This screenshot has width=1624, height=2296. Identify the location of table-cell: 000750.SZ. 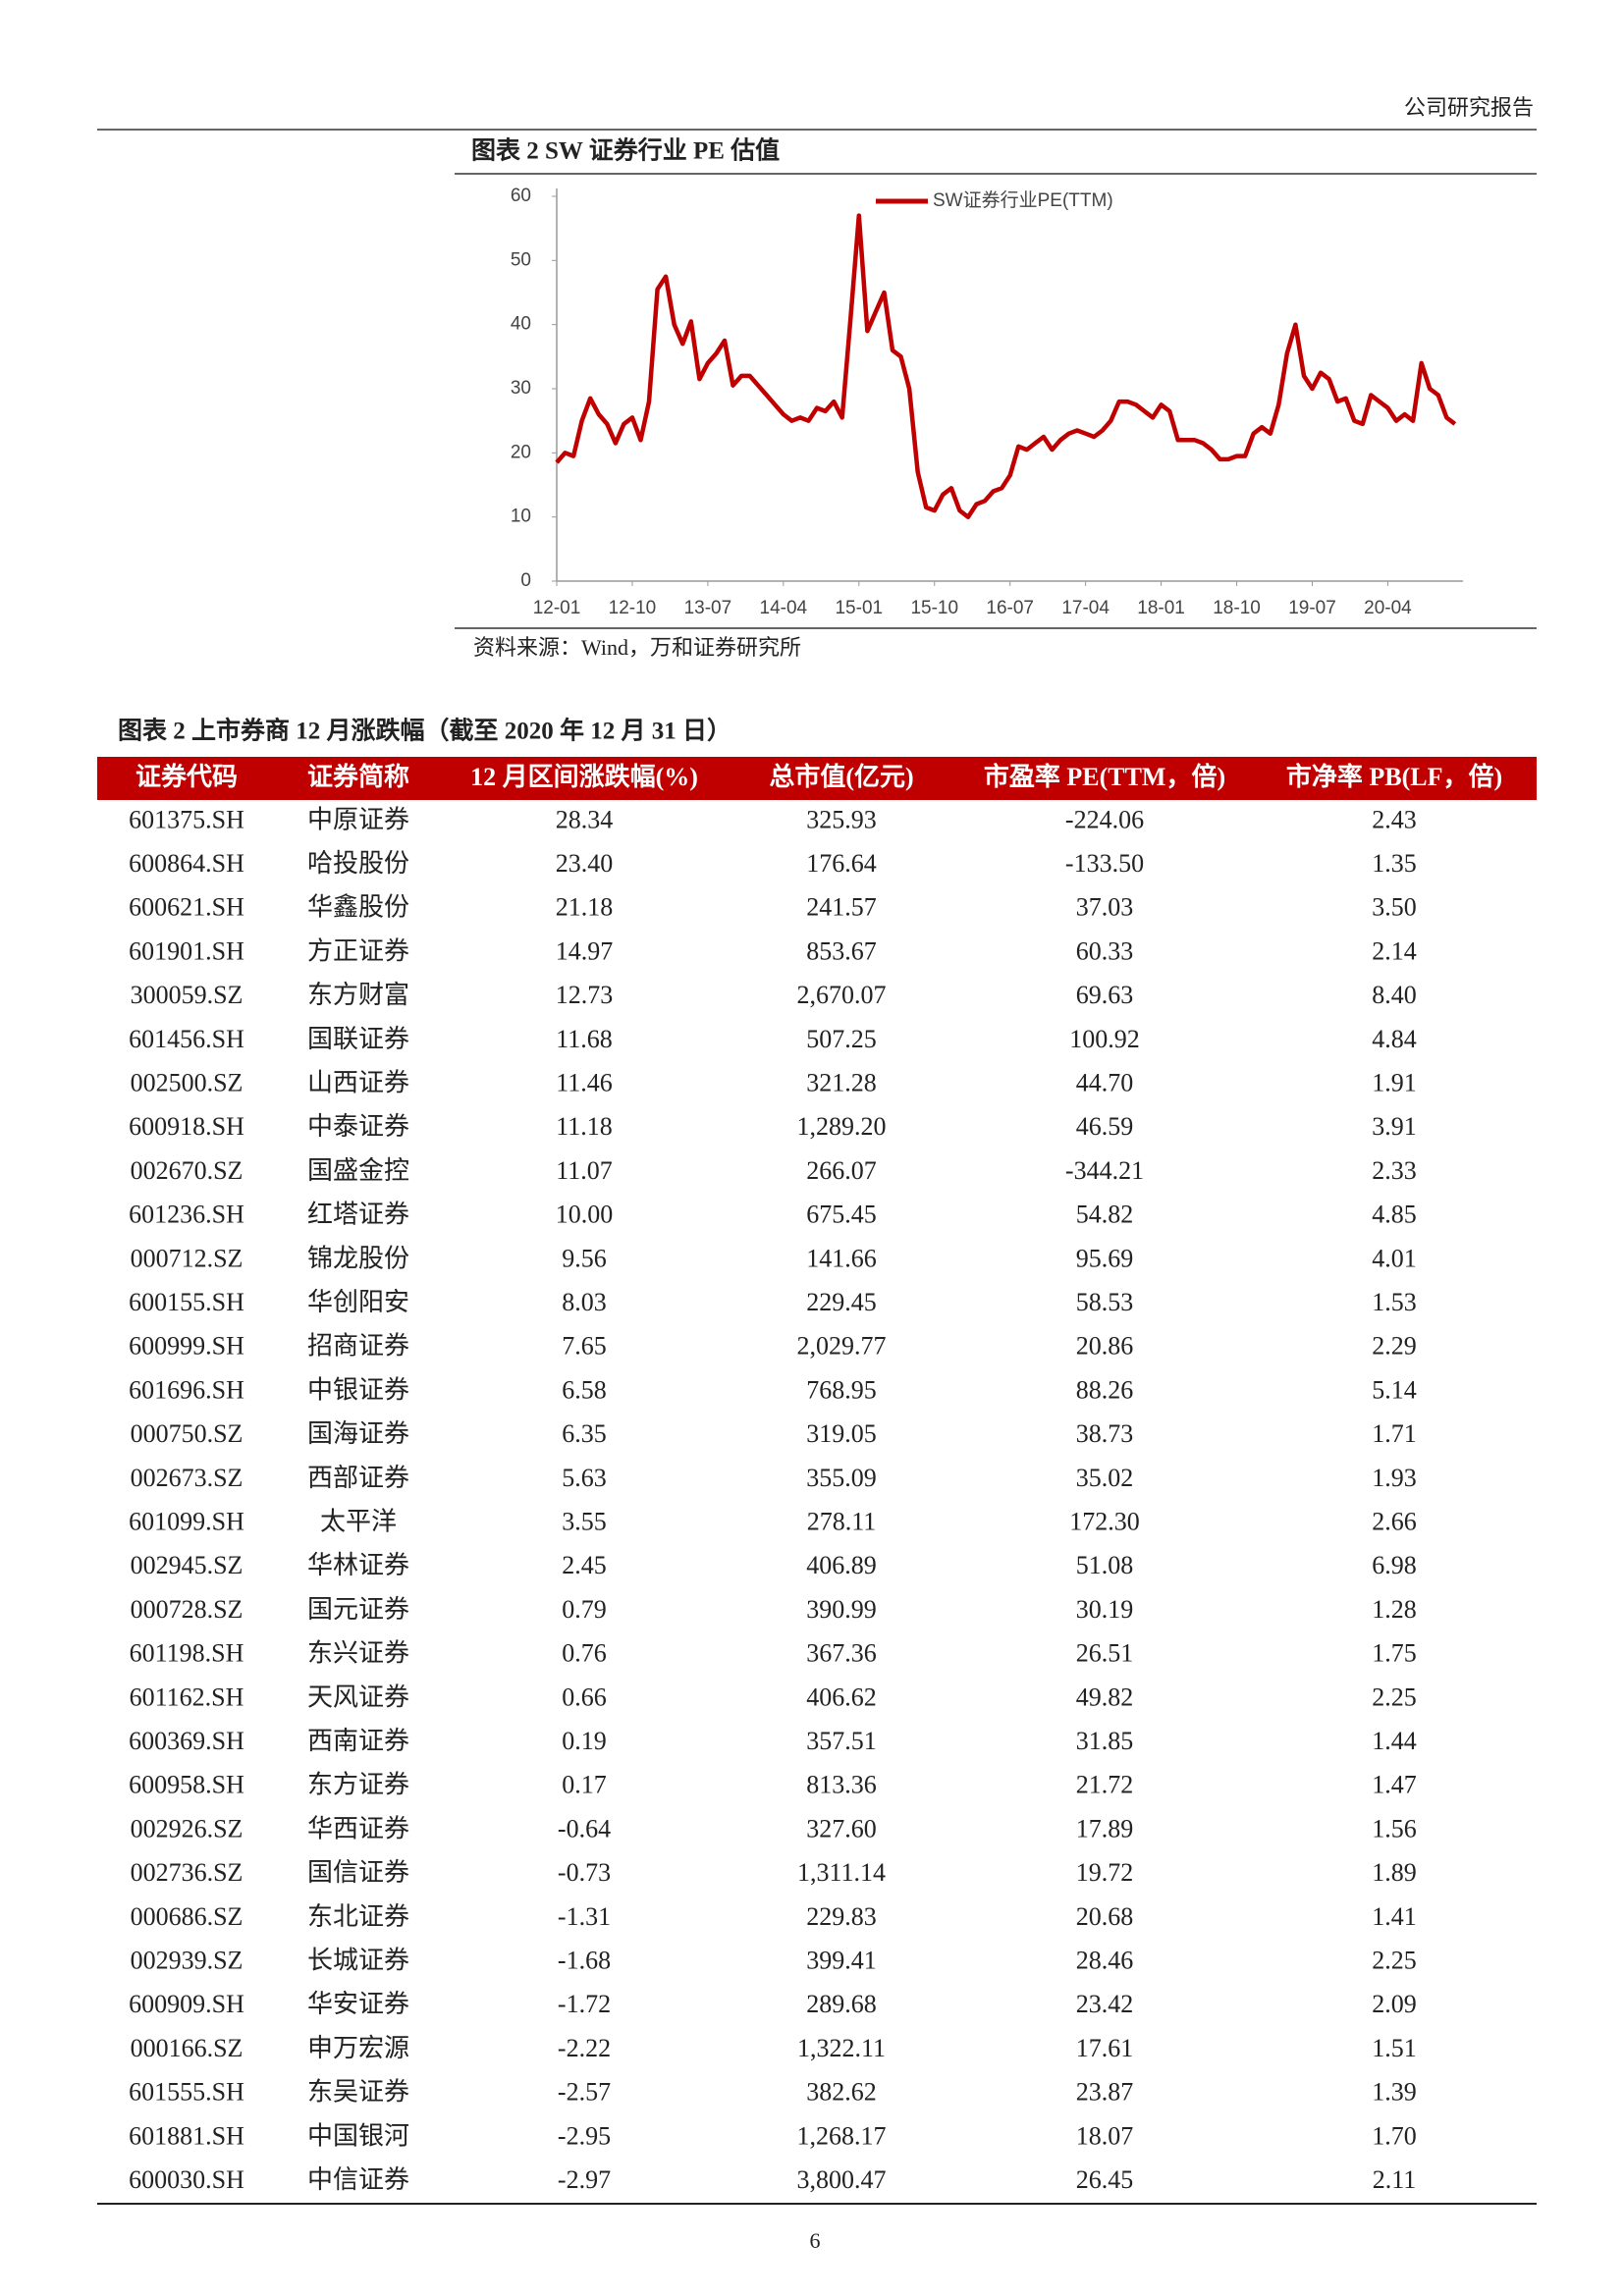
(187, 1433).